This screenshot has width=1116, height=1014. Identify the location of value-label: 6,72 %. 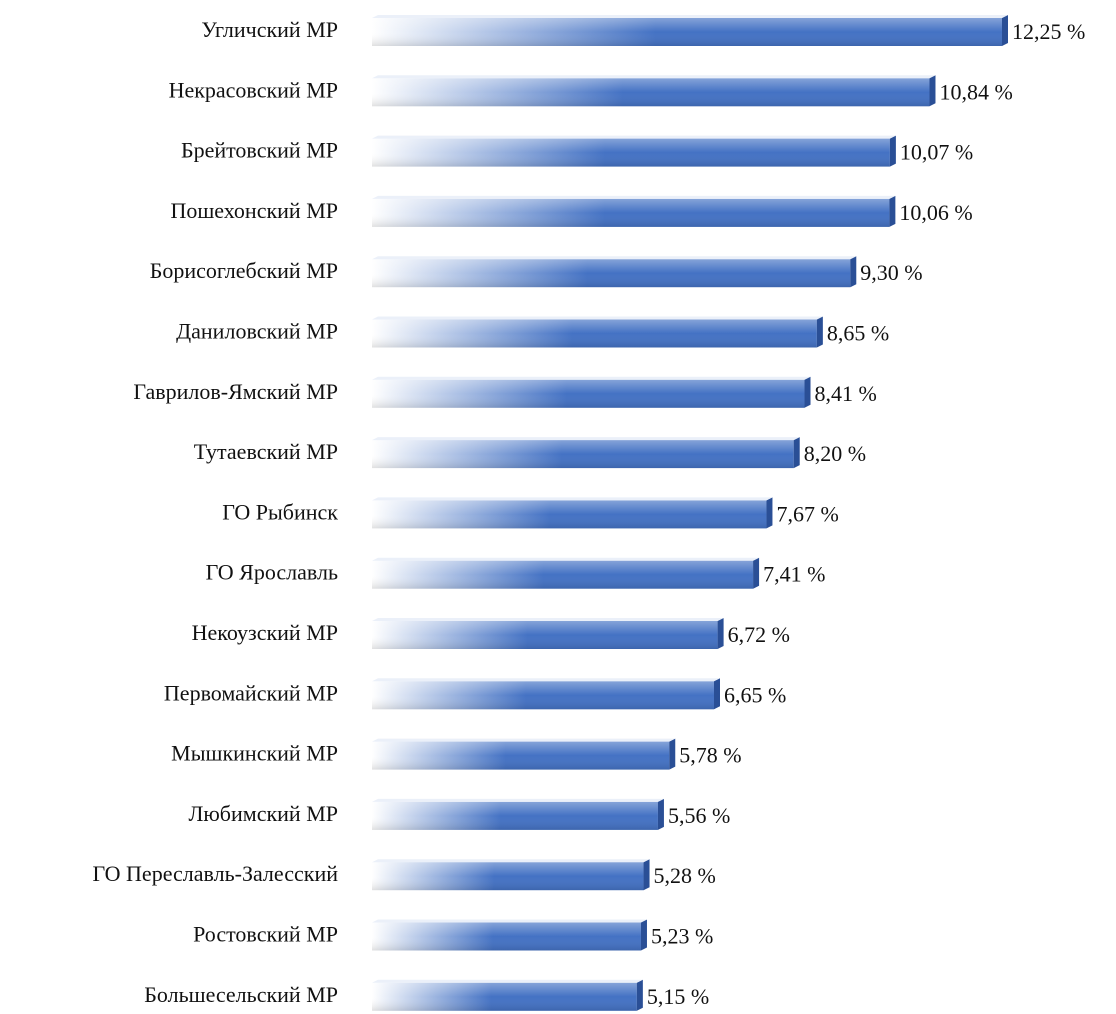
(759, 634).